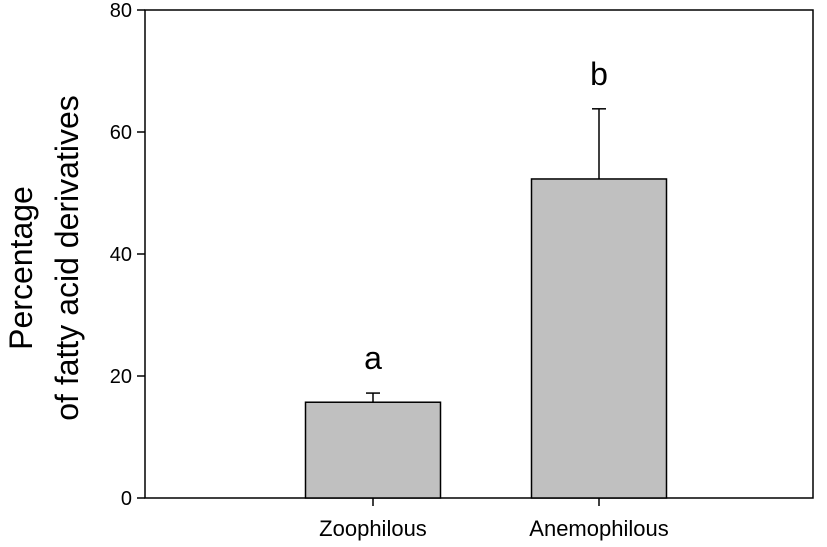 The height and width of the screenshot is (547, 827). I want to click on y-axis-label: Percentage of fatty acid derivatives, so click(44, 257).